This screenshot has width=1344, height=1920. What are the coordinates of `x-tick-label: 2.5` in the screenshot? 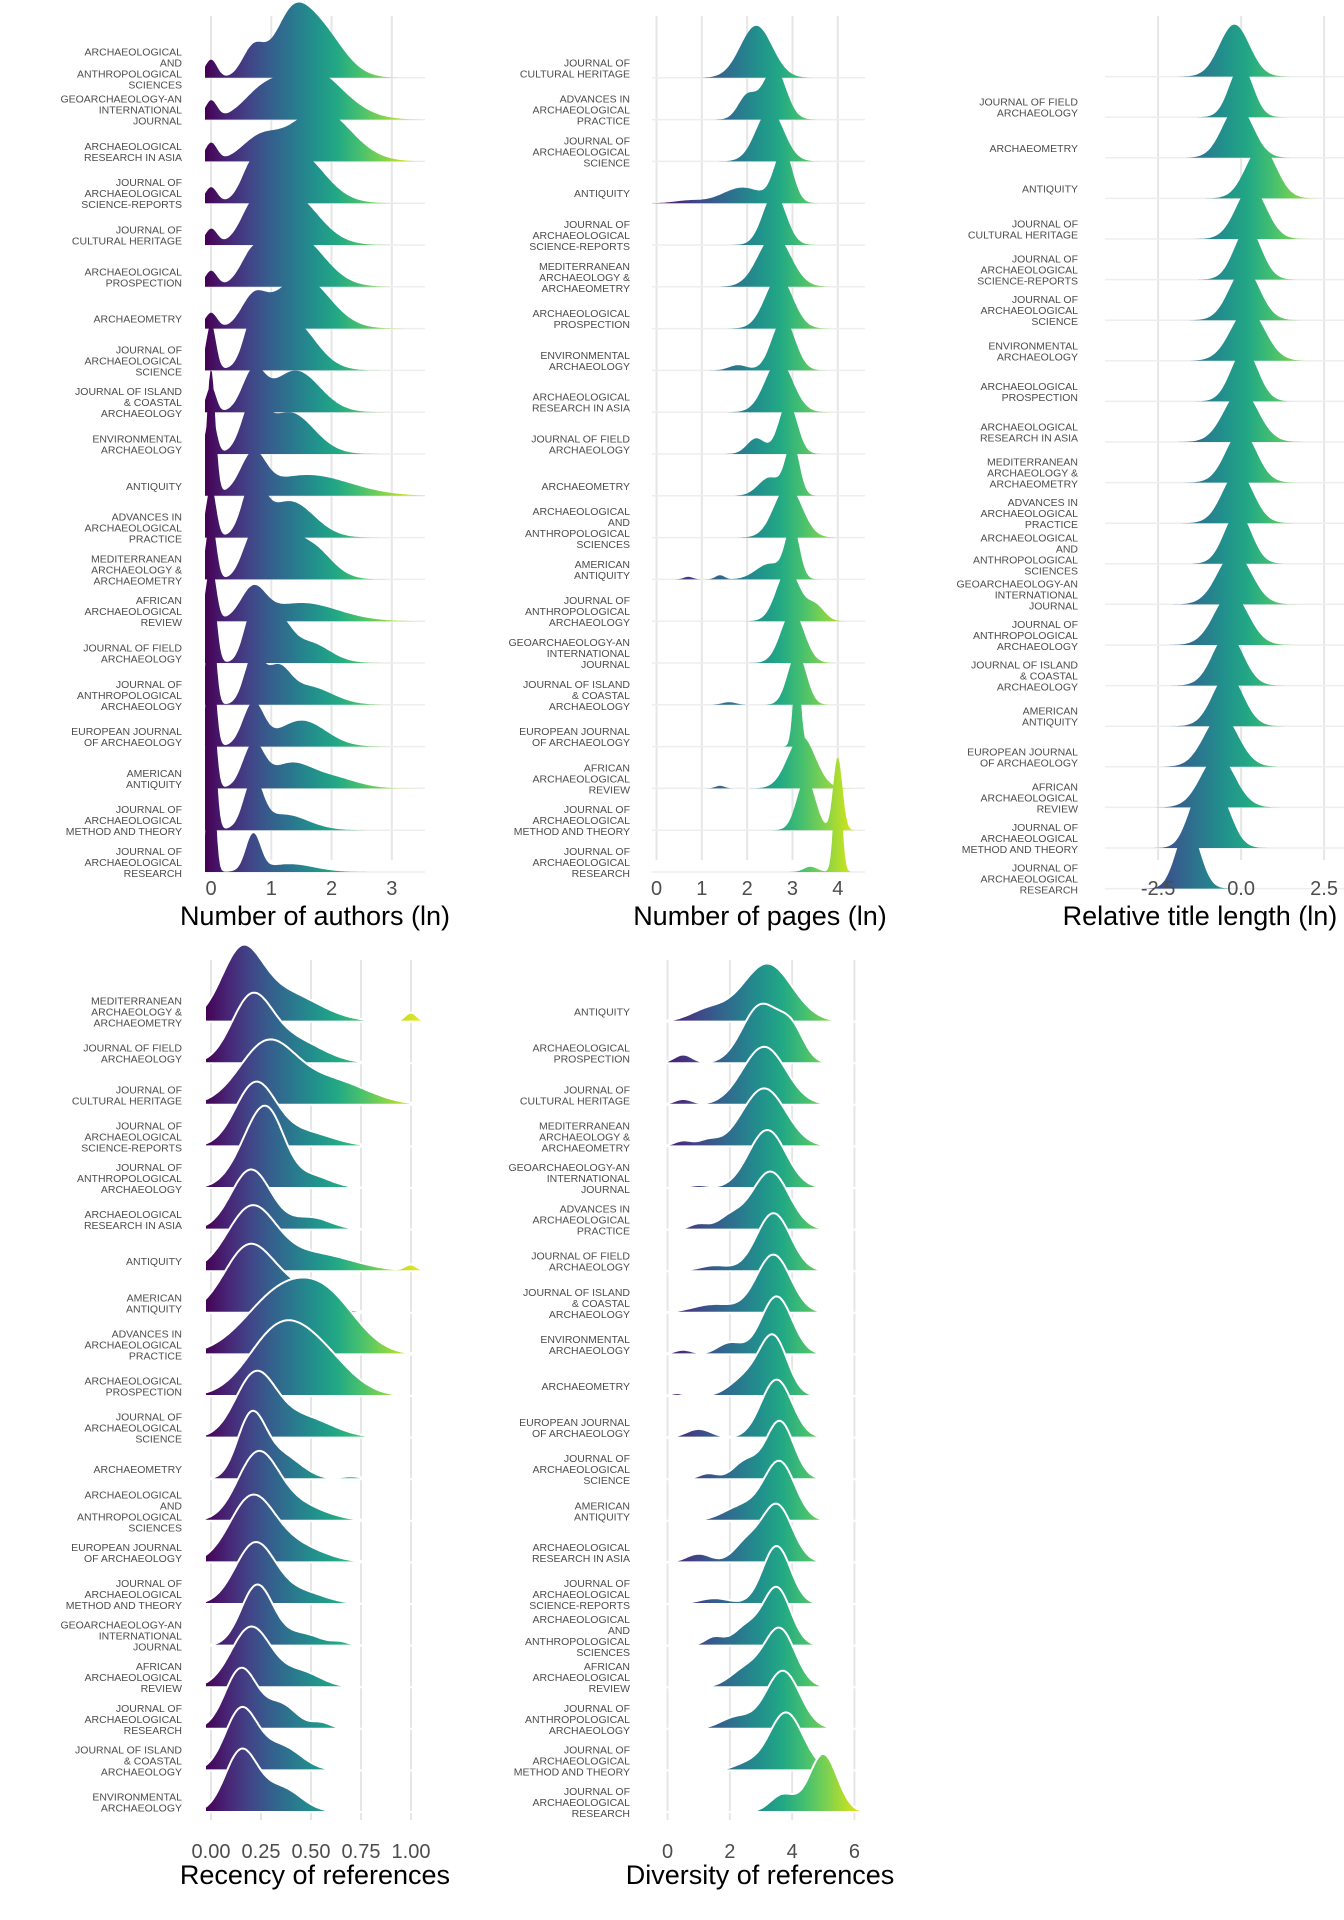 It's located at (1324, 889).